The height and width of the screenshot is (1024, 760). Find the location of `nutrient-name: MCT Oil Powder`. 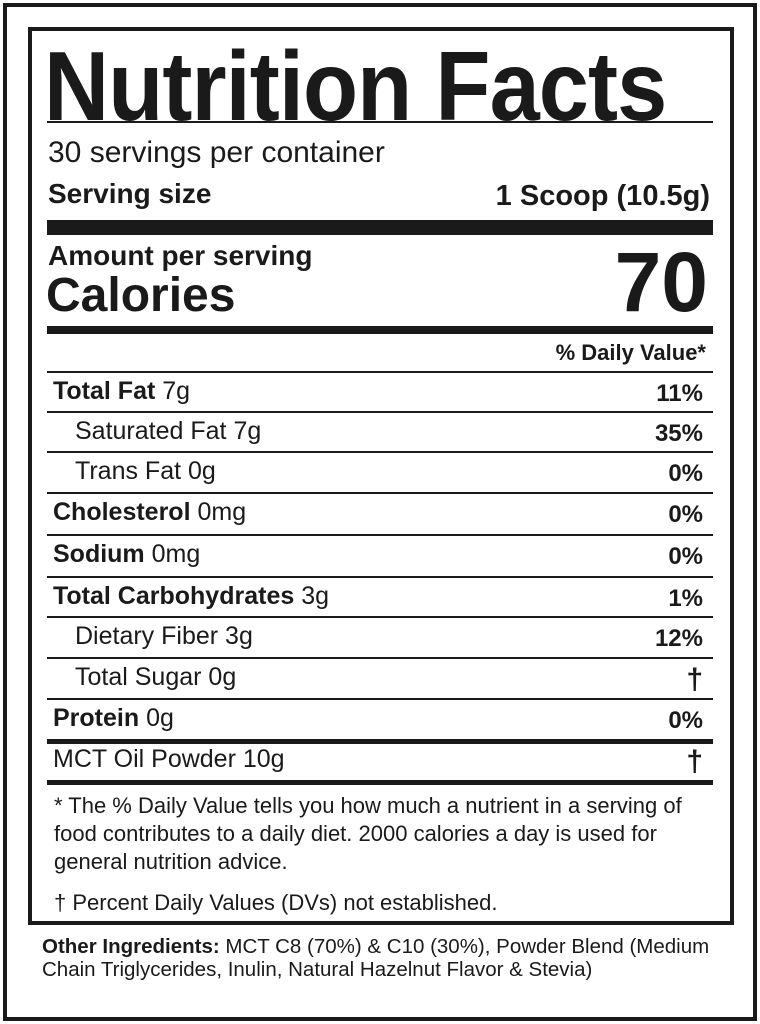

nutrient-name: MCT Oil Powder is located at coordinates (144, 759).